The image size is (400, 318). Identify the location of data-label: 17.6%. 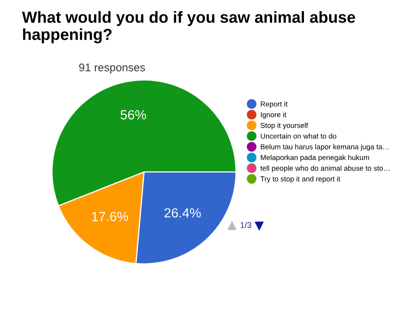
(110, 217).